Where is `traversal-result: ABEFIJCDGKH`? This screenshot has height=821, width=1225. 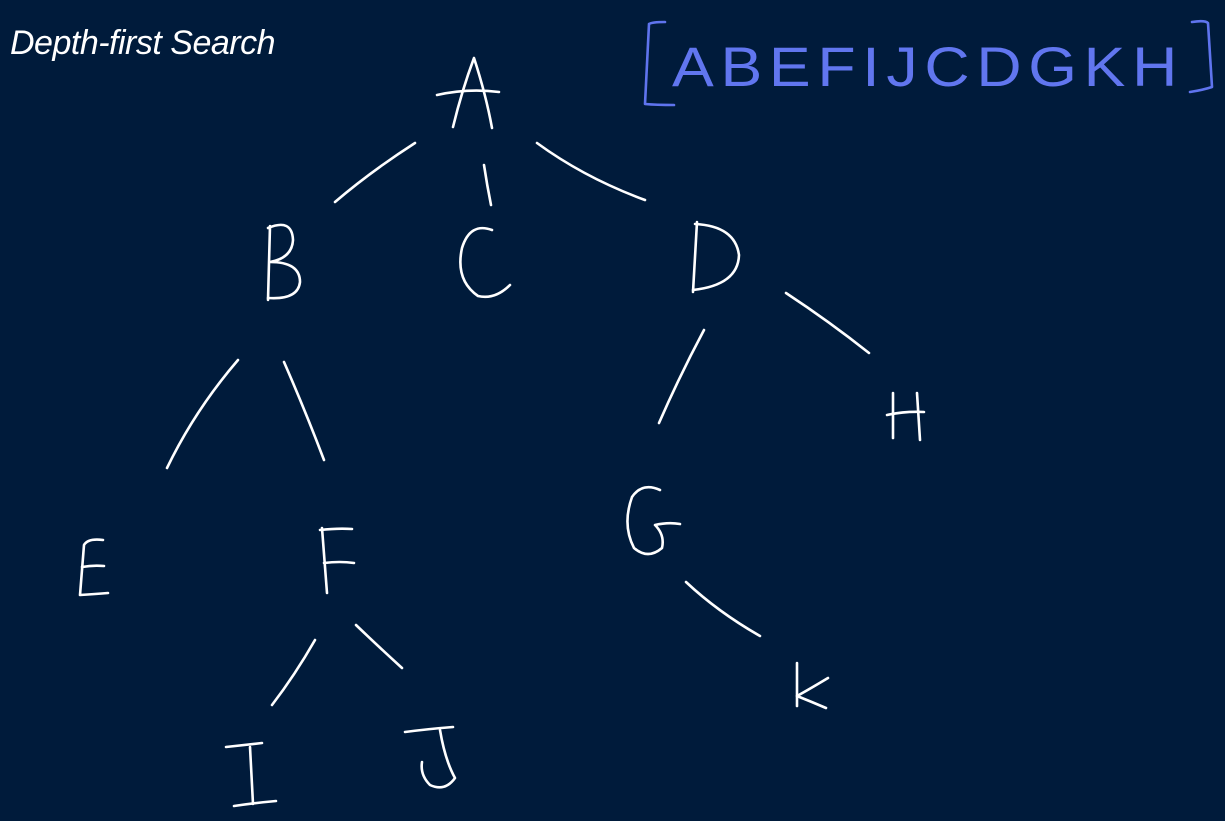 traversal-result: ABEFIJCDGKH is located at coordinates (928, 63).